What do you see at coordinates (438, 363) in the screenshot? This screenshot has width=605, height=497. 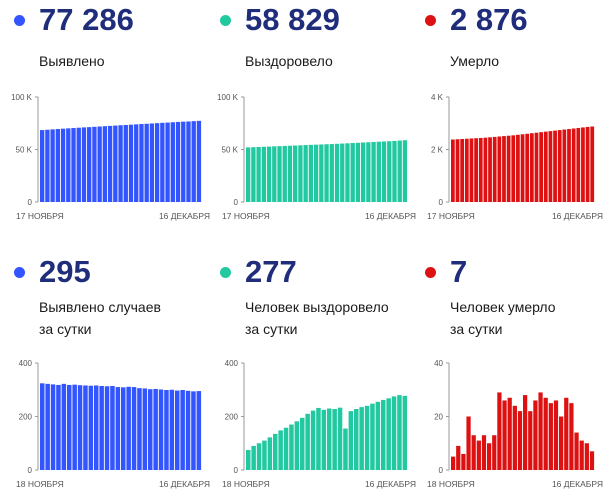 I see `y-tick-label: 40` at bounding box center [438, 363].